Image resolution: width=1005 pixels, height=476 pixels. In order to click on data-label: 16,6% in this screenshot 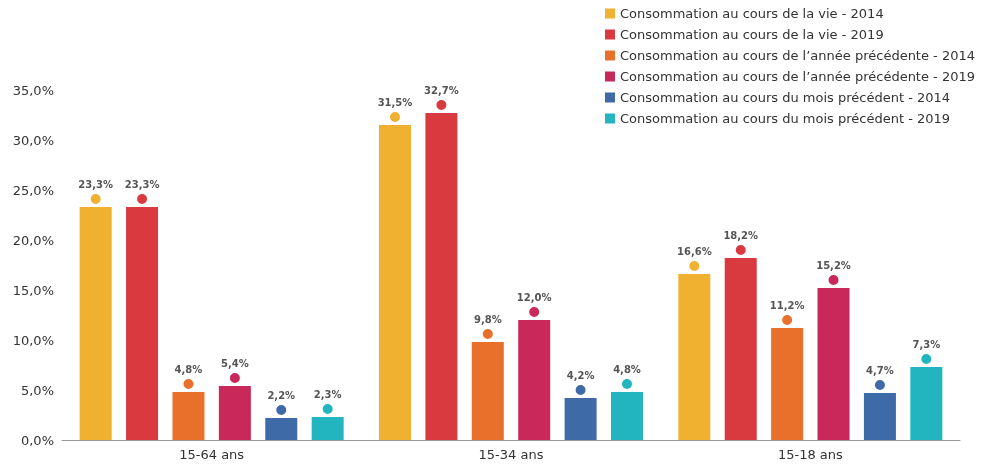, I will do `click(694, 251)`.